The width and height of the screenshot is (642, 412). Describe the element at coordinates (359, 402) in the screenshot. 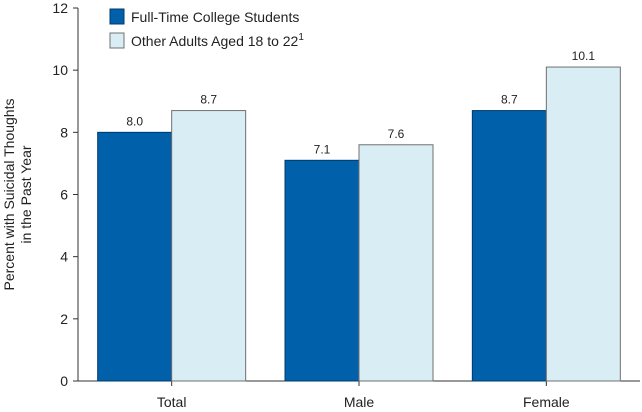

I see `x-category-label: Male` at that location.